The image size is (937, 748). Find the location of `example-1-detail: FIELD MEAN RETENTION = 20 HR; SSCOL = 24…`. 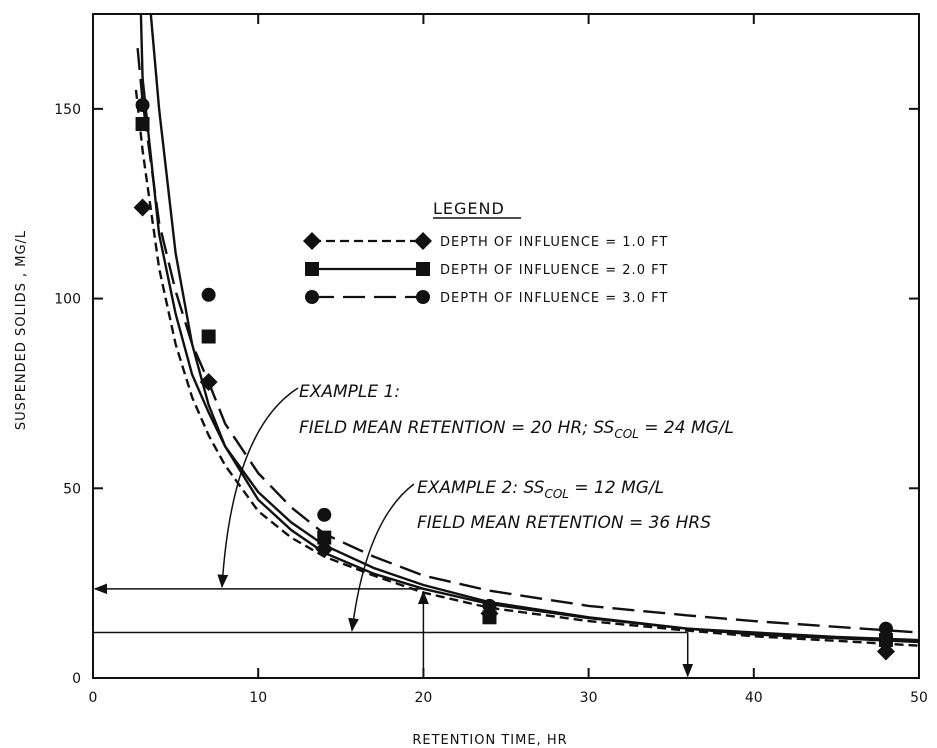

example-1-detail: FIELD MEAN RETENTION = 20 HR; SSCOL = 24… is located at coordinates (516, 429).